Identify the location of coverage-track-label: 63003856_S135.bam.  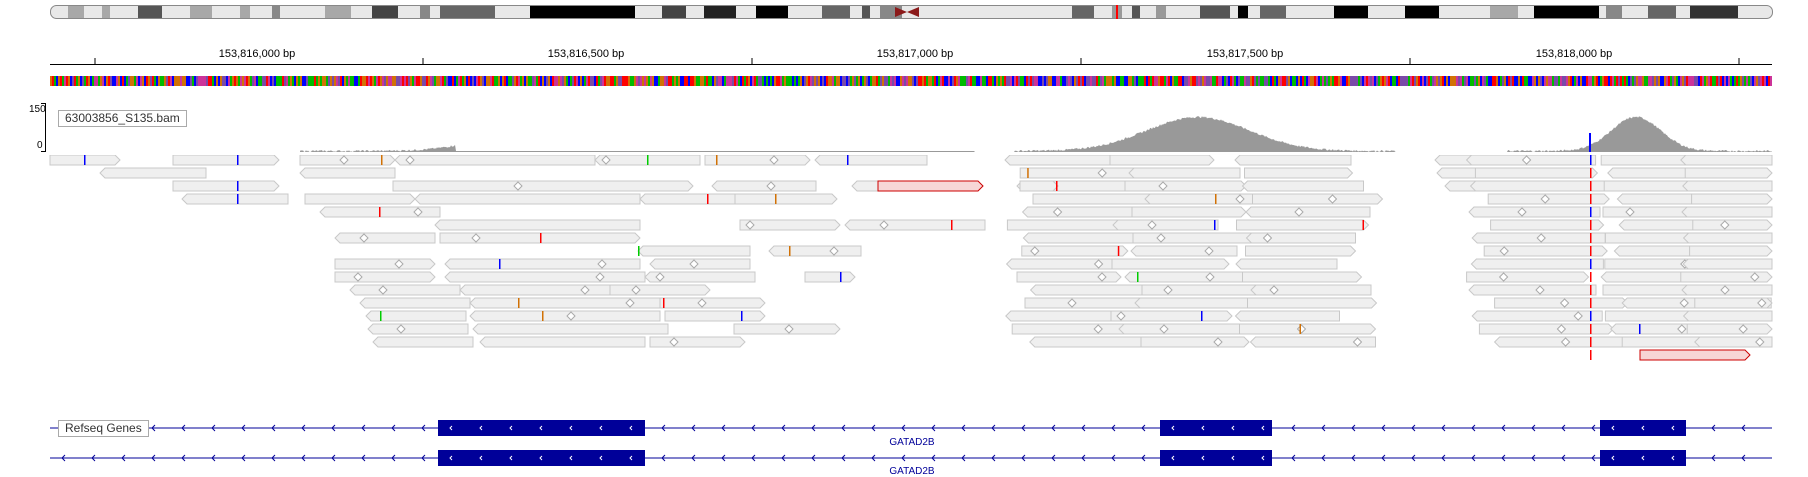
(122, 118).